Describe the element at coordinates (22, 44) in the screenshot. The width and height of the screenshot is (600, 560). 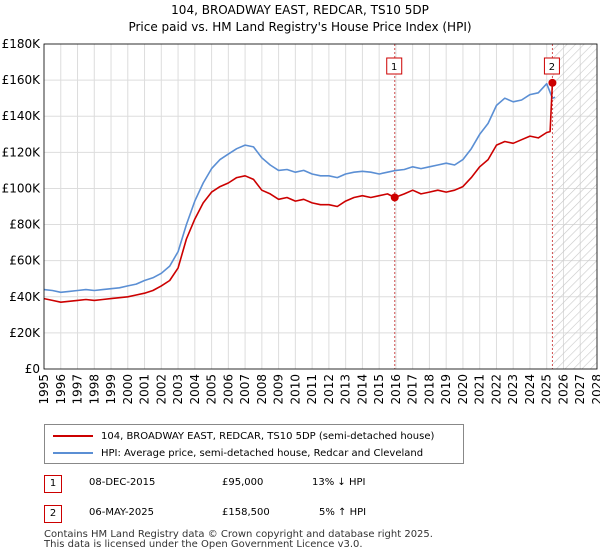
I see `y-tick-label: £180K` at that location.